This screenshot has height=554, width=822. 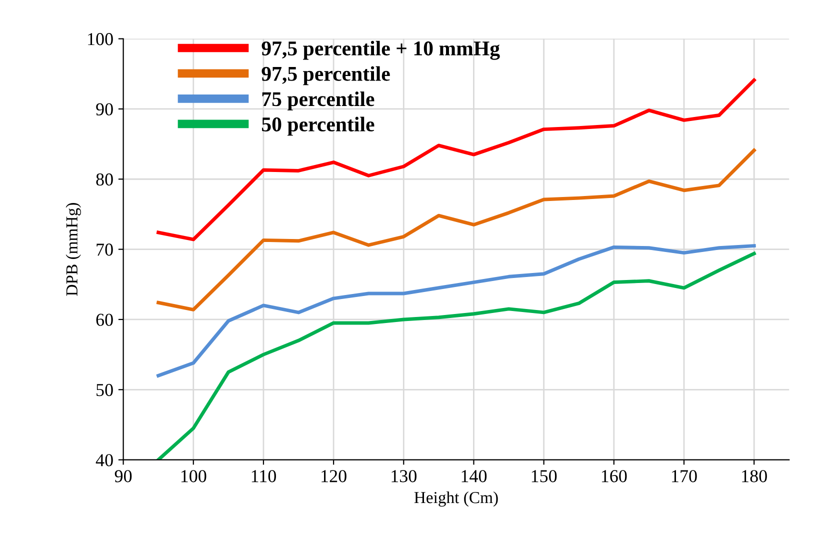 I want to click on legend-label: 50 percentile, so click(x=318, y=126).